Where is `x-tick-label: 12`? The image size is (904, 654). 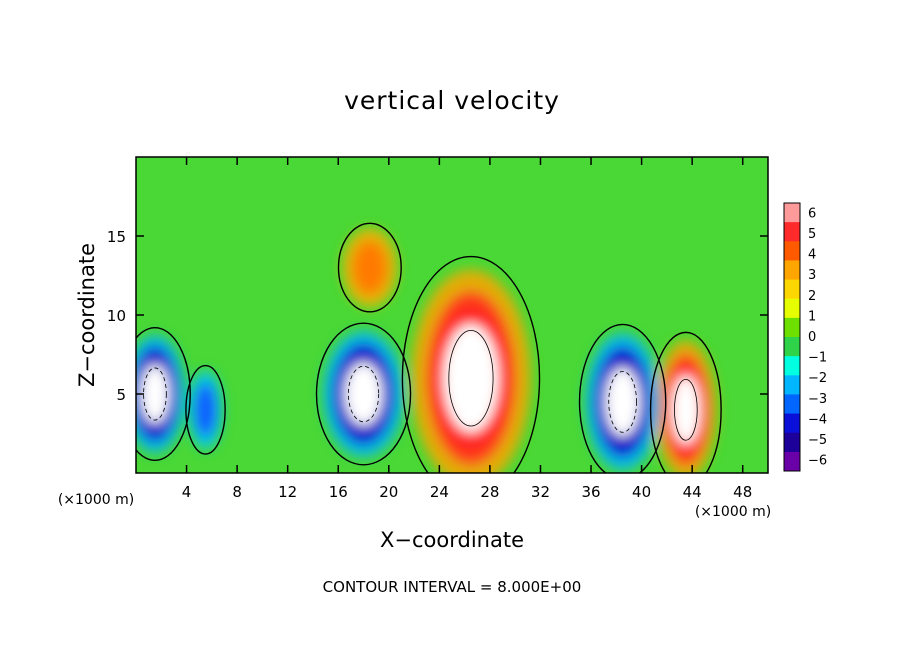 x-tick-label: 12 is located at coordinates (287, 492).